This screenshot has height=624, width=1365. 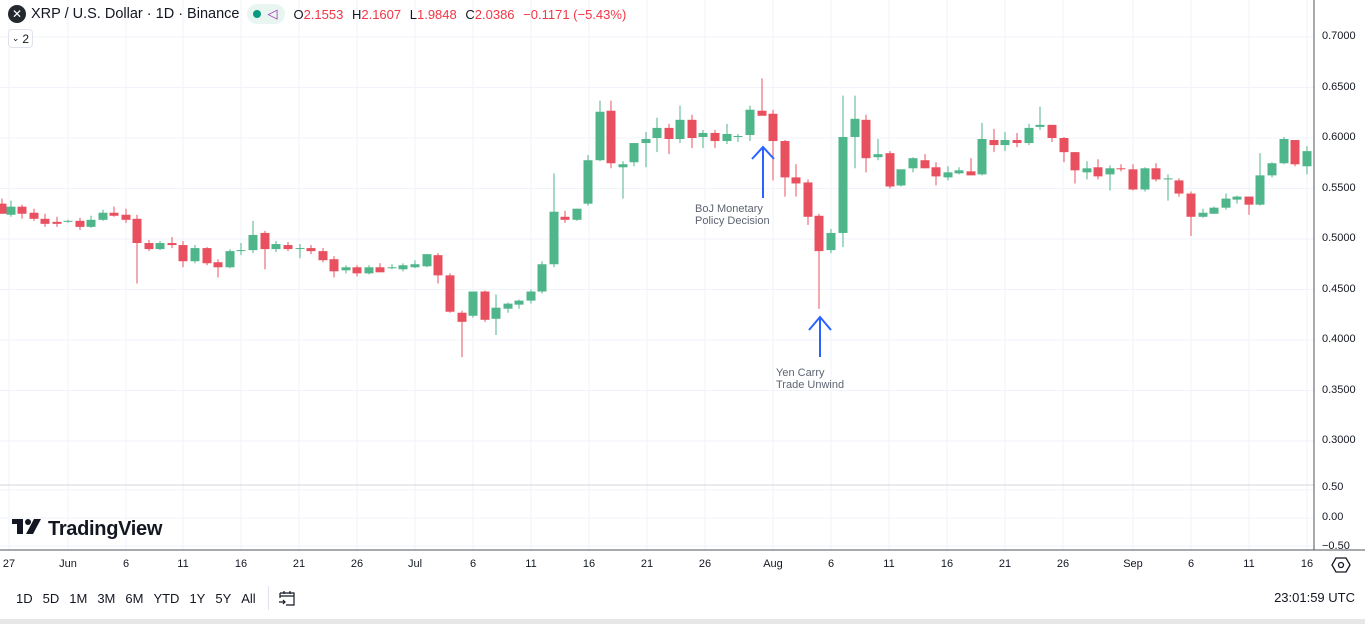 What do you see at coordinates (166, 598) in the screenshot?
I see `range-ytd-button: YTD` at bounding box center [166, 598].